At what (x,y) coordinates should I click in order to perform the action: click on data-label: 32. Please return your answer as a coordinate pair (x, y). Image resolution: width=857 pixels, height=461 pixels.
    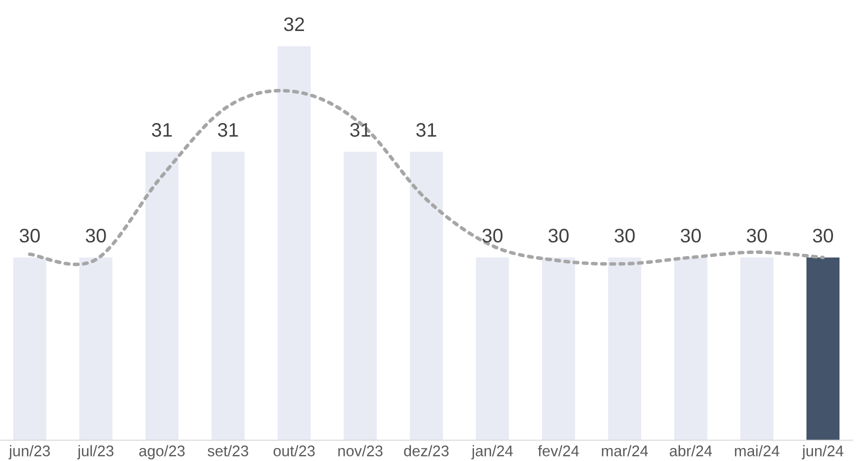
    Looking at the image, I should click on (294, 24).